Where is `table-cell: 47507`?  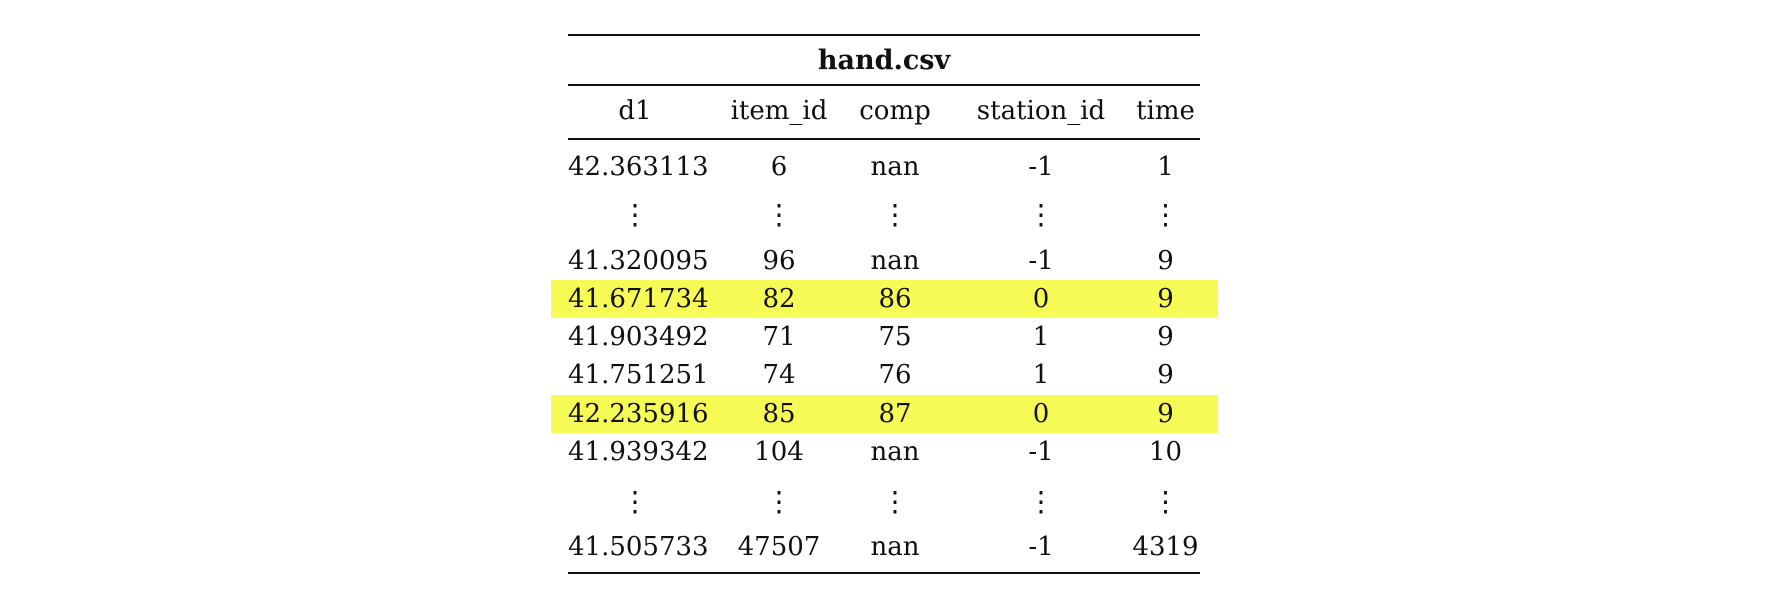 table-cell: 47507 is located at coordinates (779, 547).